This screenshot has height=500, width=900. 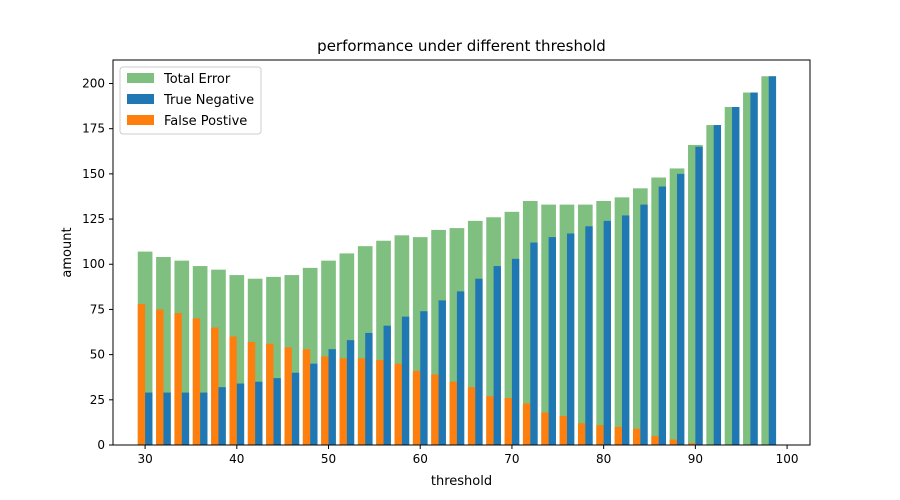 What do you see at coordinates (461, 481) in the screenshot?
I see `x-axis-label: threshold` at bounding box center [461, 481].